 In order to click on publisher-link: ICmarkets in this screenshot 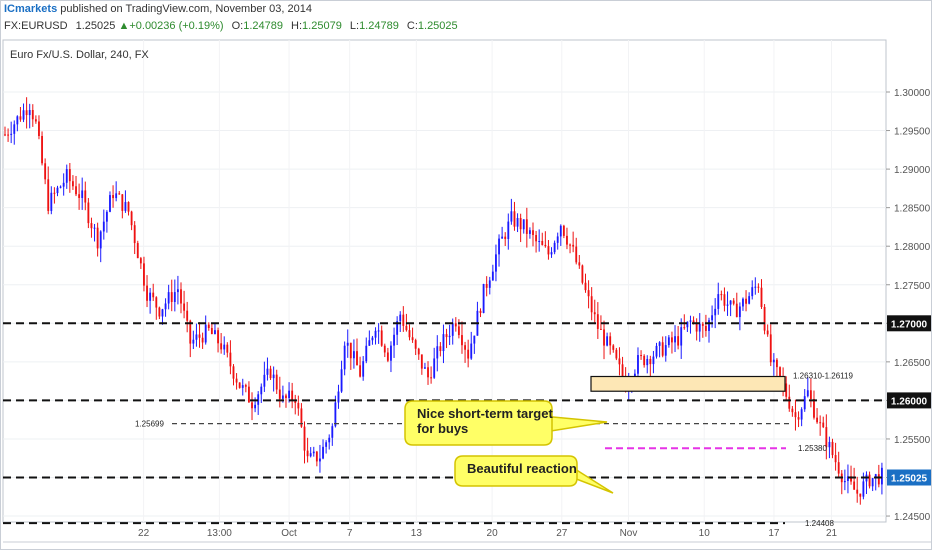, I will do `click(31, 9)`.